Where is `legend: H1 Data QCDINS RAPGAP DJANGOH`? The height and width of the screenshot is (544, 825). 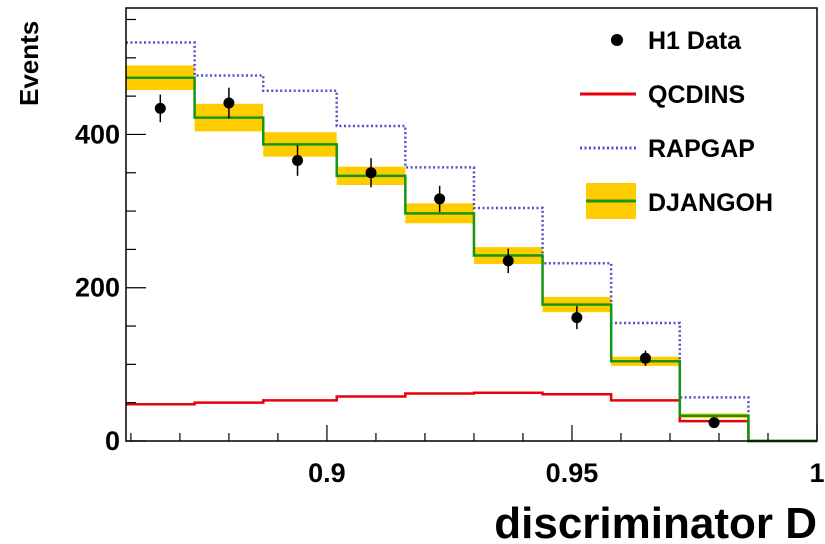 legend: H1 Data QCDINS RAPGAP DJANGOH is located at coordinates (676, 123).